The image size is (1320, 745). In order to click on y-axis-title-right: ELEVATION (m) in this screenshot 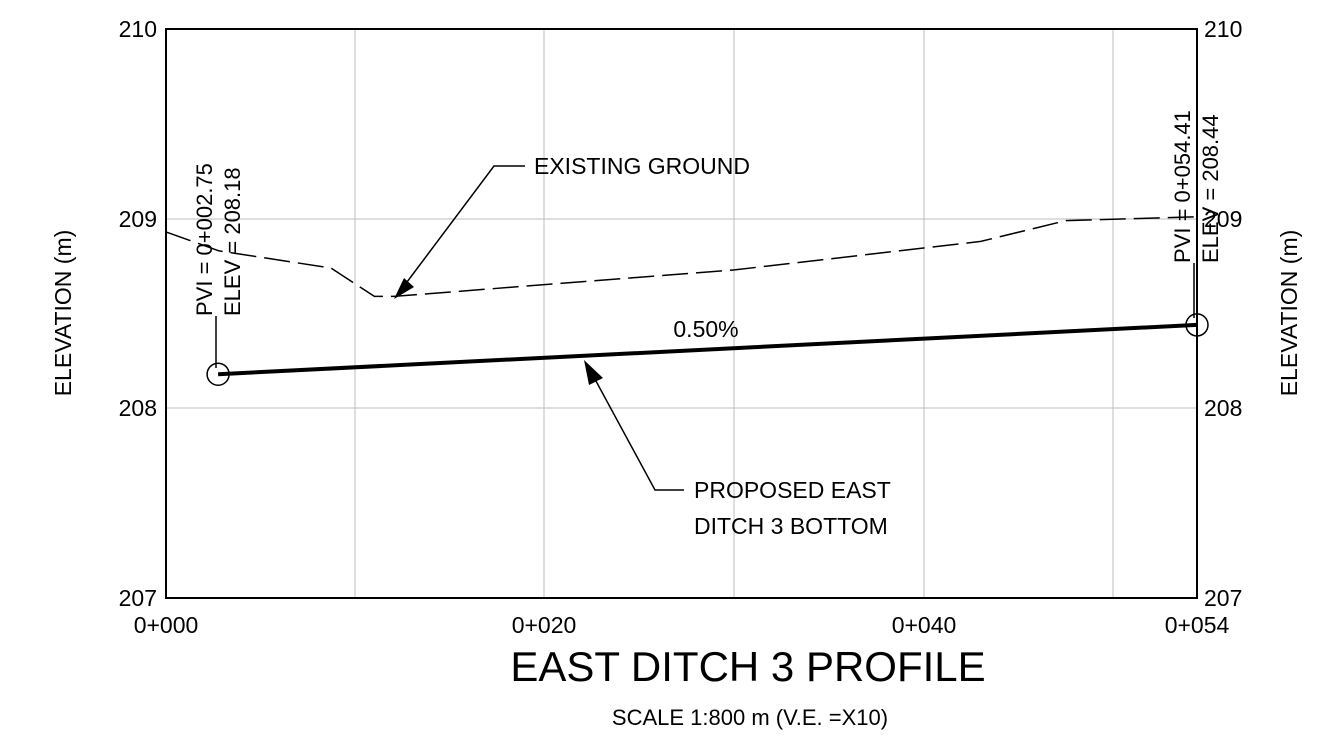, I will do `click(1289, 313)`.